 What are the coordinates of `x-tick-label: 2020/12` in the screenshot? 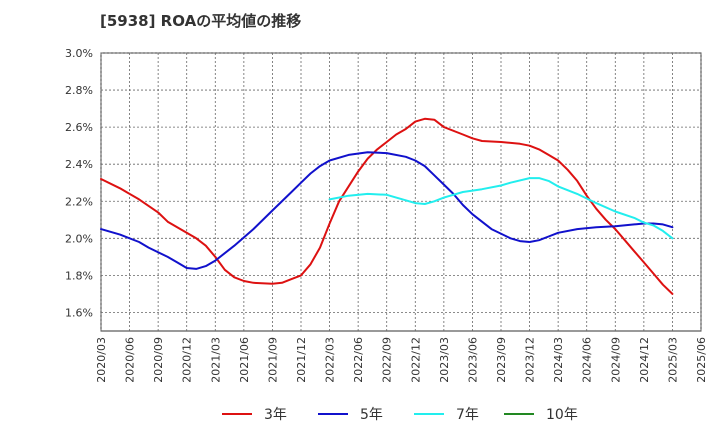 It's located at (187, 360).